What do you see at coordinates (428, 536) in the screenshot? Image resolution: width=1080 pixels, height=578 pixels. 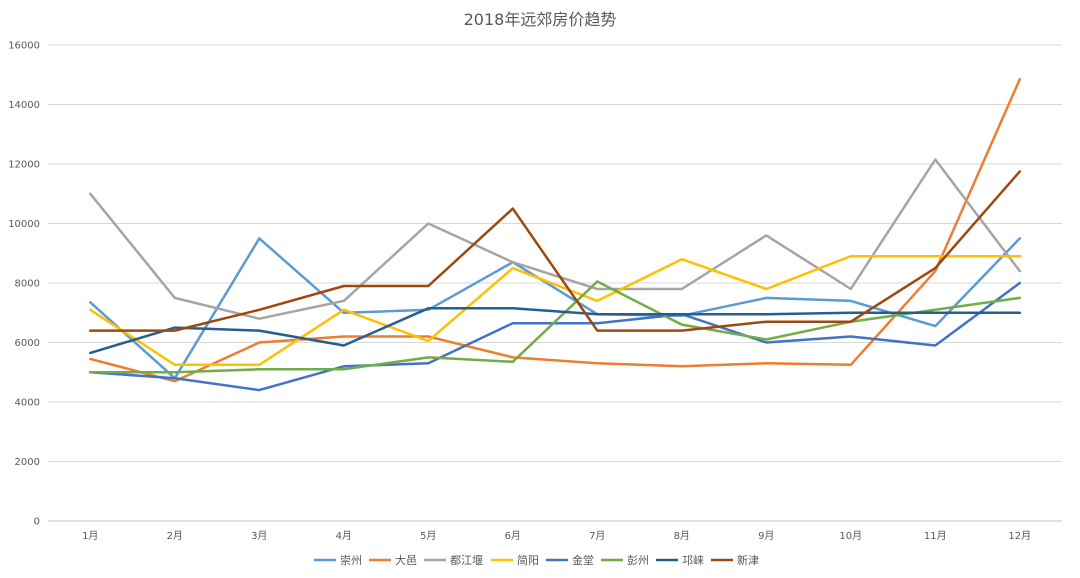 I see `x-tick-label: 5月` at bounding box center [428, 536].